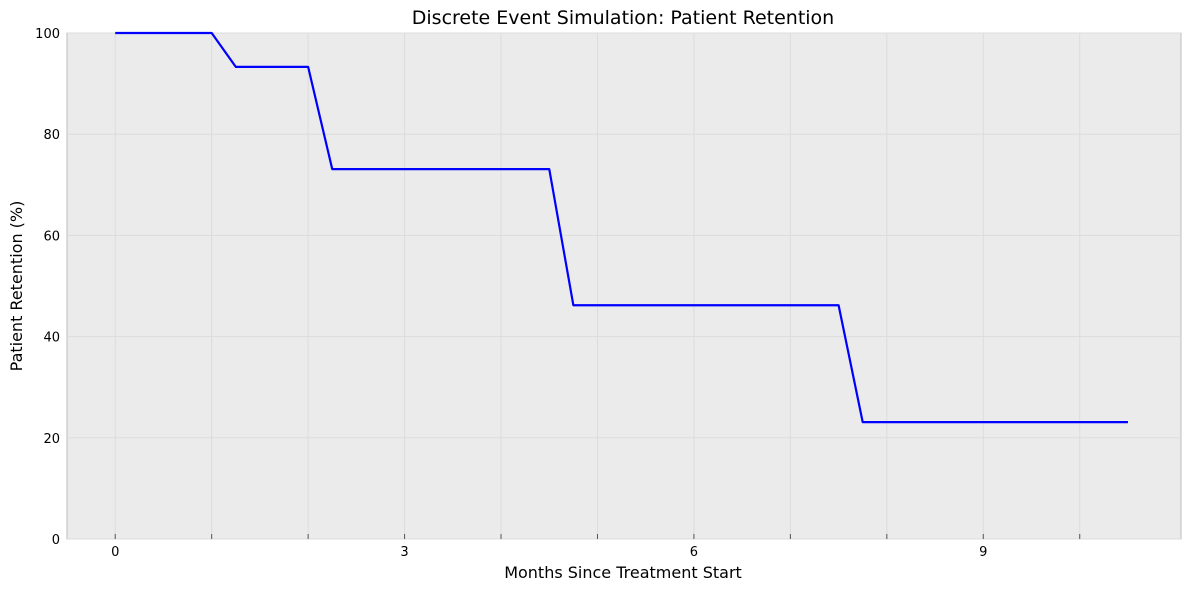 Image resolution: width=1191 pixels, height=591 pixels. What do you see at coordinates (51, 439) in the screenshot?
I see `y-tick-label: 20` at bounding box center [51, 439].